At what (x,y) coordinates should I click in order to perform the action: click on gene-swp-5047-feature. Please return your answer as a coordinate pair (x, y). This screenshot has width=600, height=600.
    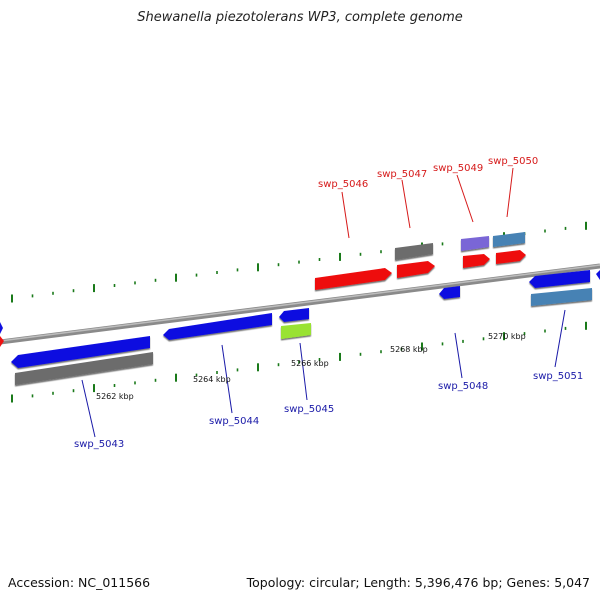
    Looking at the image, I should click on (414, 251).